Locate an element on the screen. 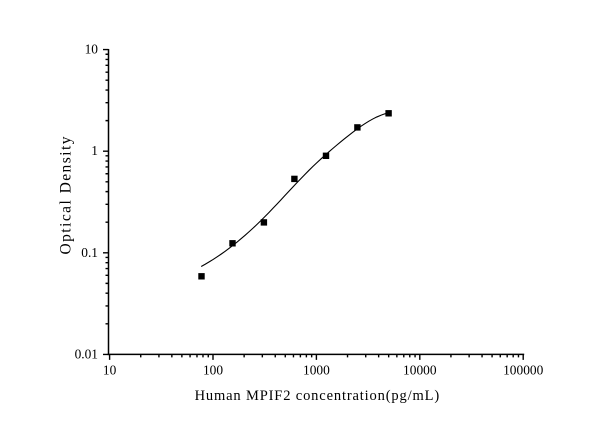 The image size is (608, 430). svg-text: 100 is located at coordinates (213, 369).